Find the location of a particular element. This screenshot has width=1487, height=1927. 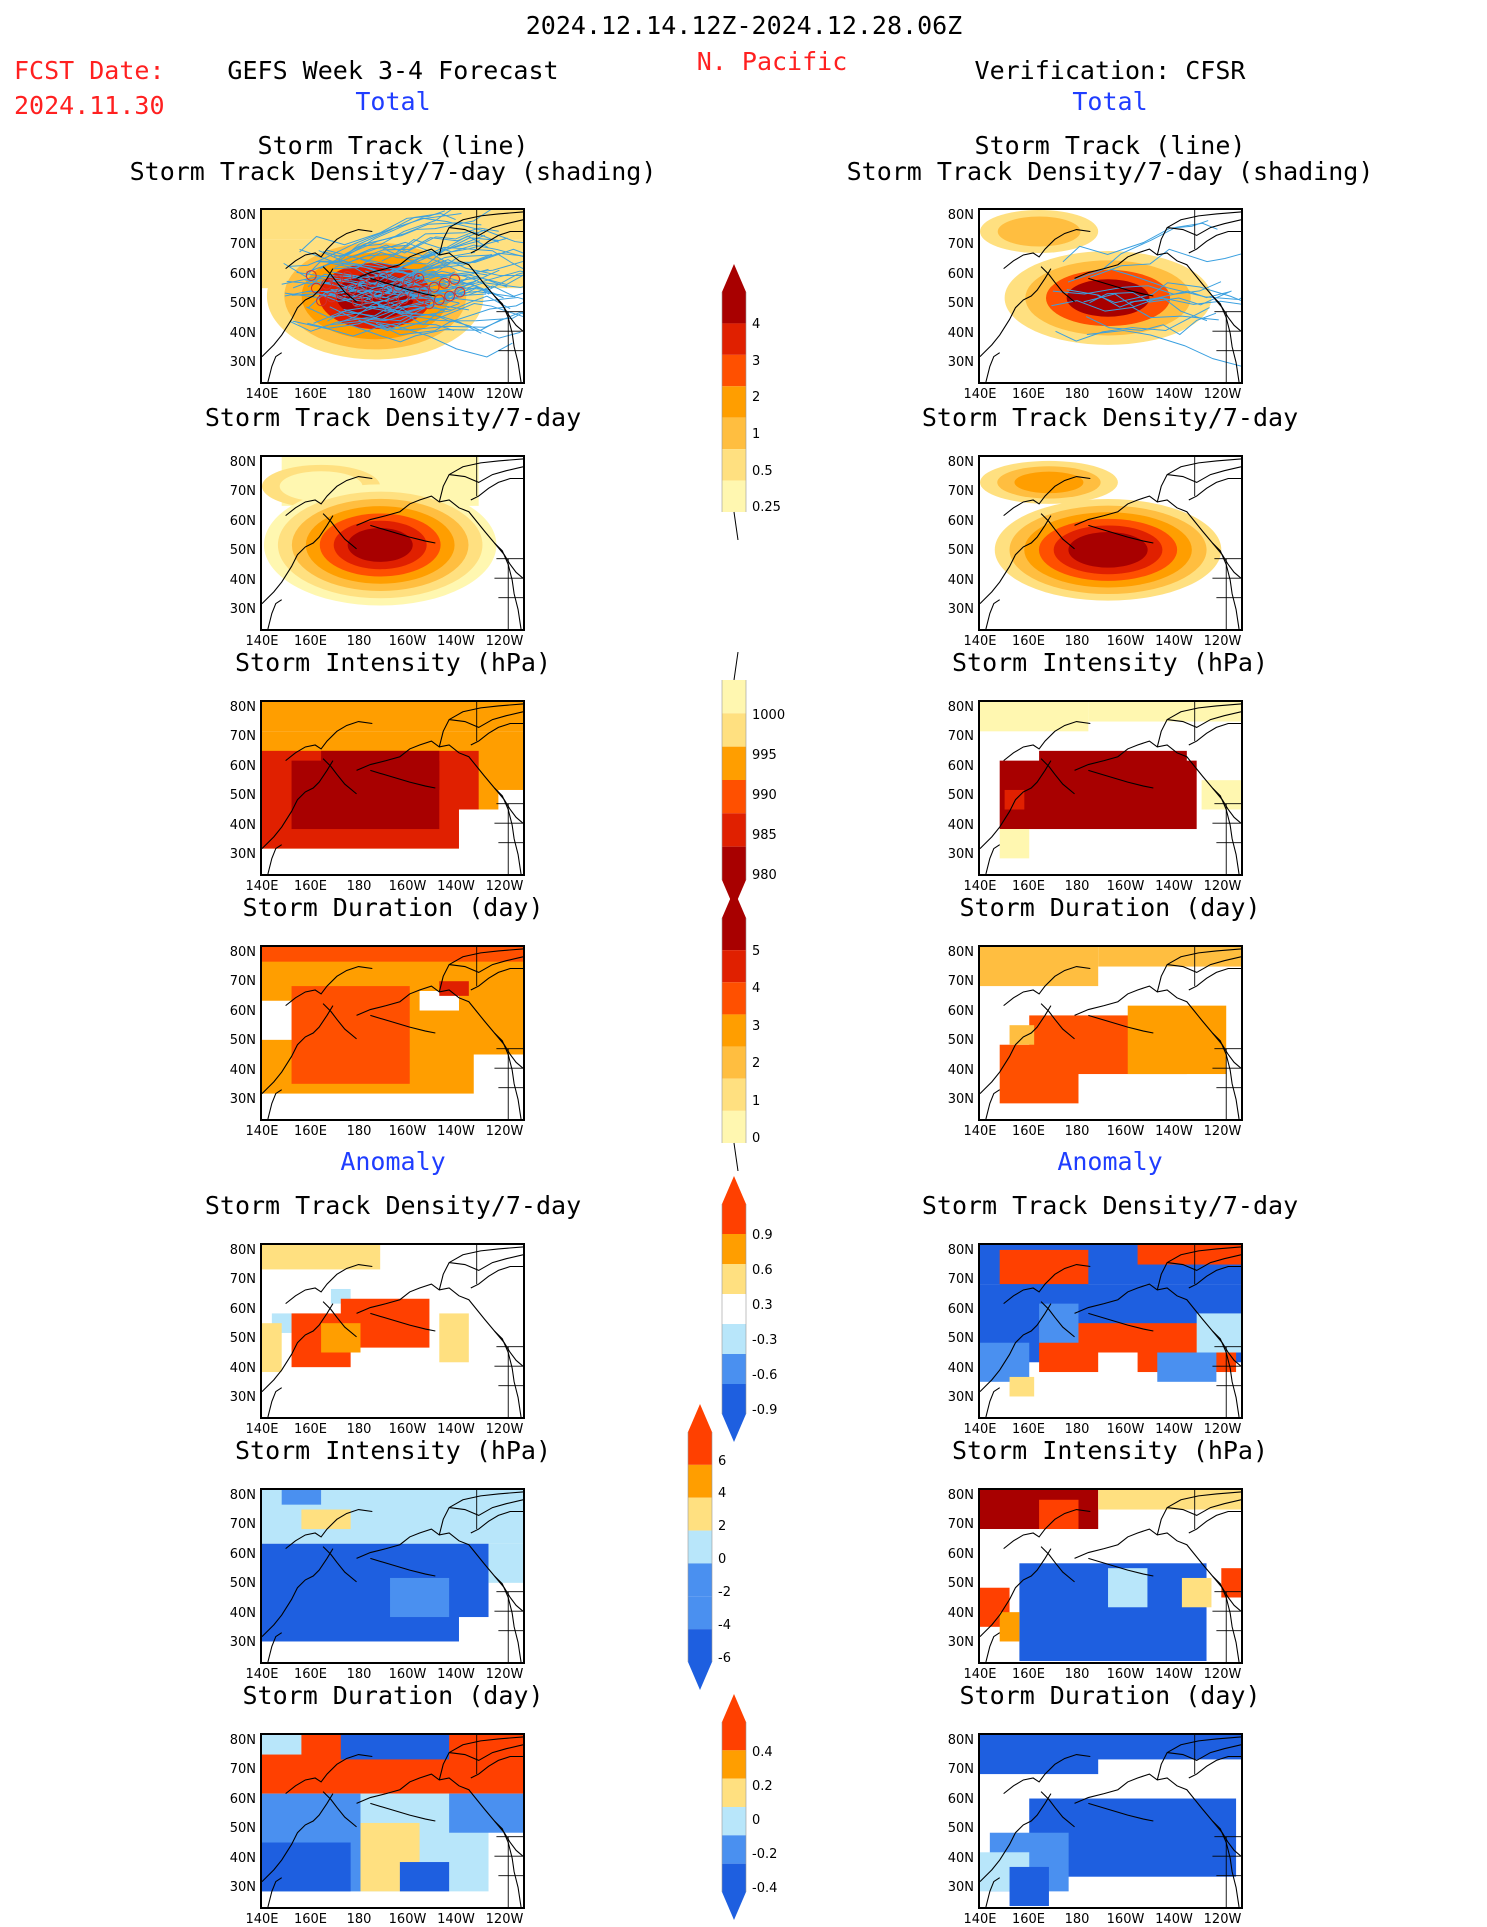

colorbar-label: 0 is located at coordinates (756, 1820).